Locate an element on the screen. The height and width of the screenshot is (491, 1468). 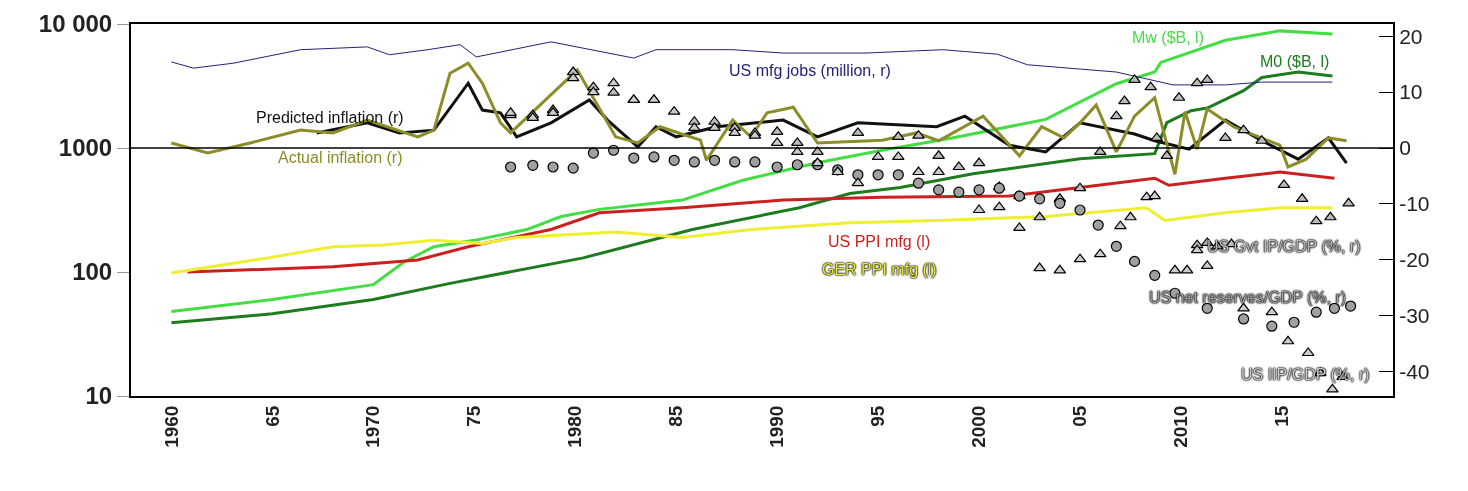
y2-tick-label: -10 is located at coordinates (1414, 204).